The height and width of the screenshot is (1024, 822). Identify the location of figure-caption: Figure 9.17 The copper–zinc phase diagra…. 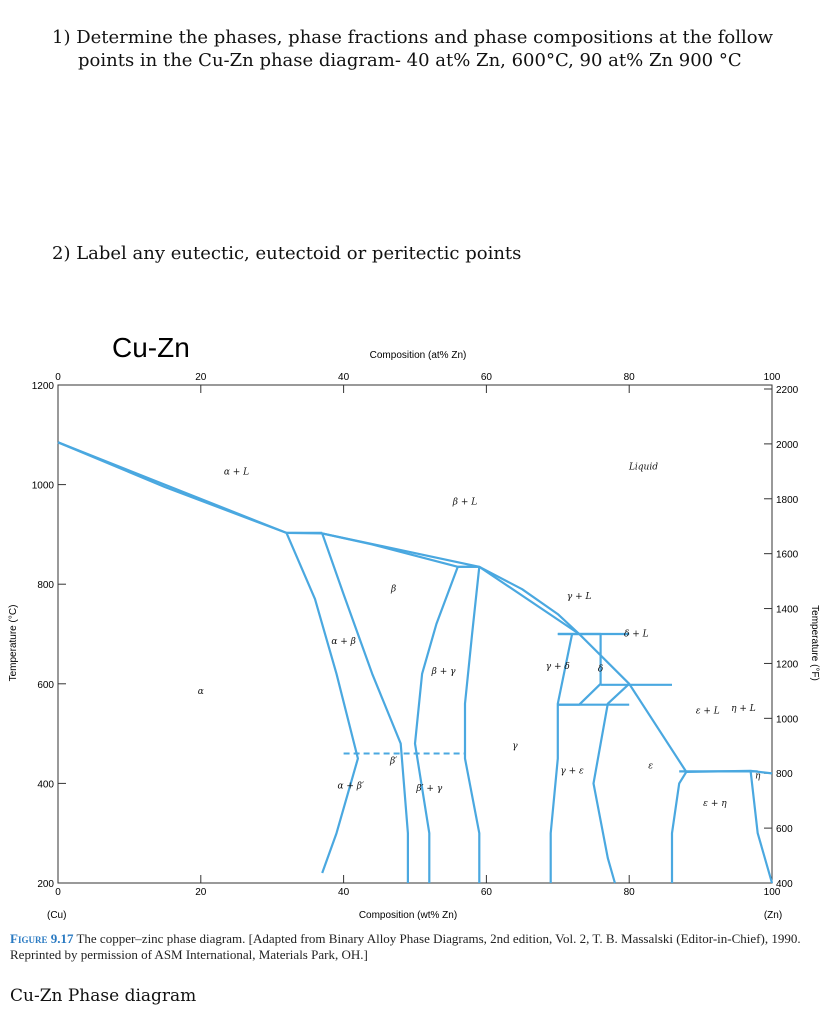
(410, 947).